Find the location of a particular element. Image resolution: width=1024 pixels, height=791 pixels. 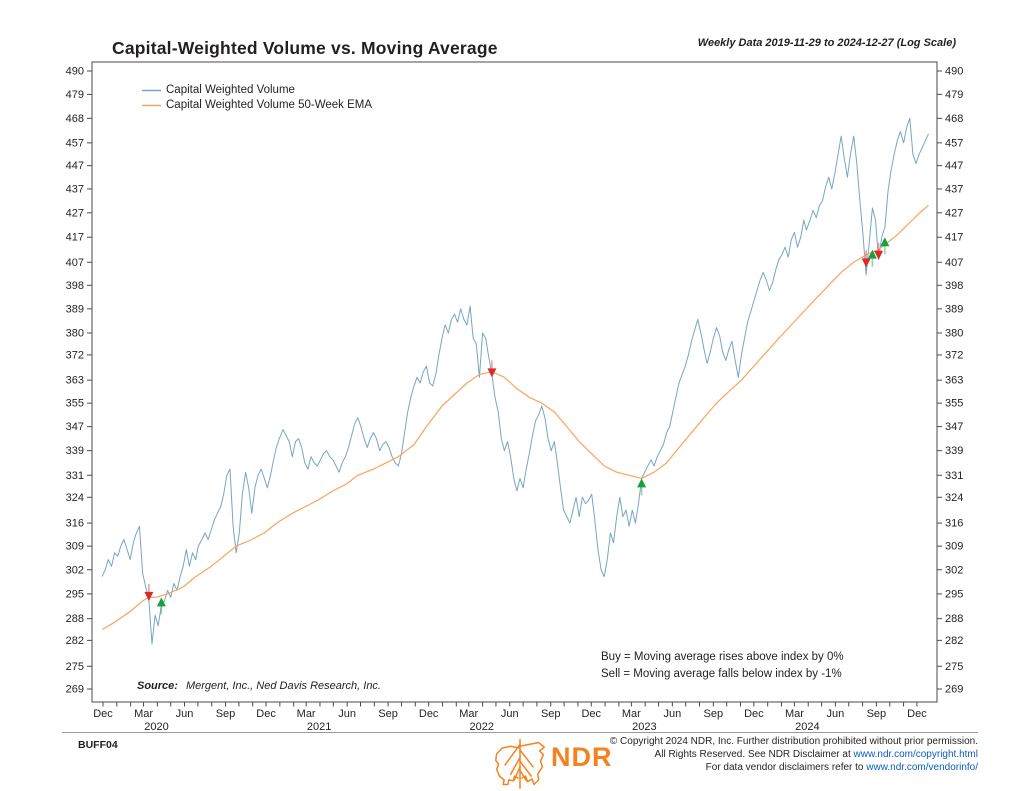

svg-text: 2022 is located at coordinates (482, 727).